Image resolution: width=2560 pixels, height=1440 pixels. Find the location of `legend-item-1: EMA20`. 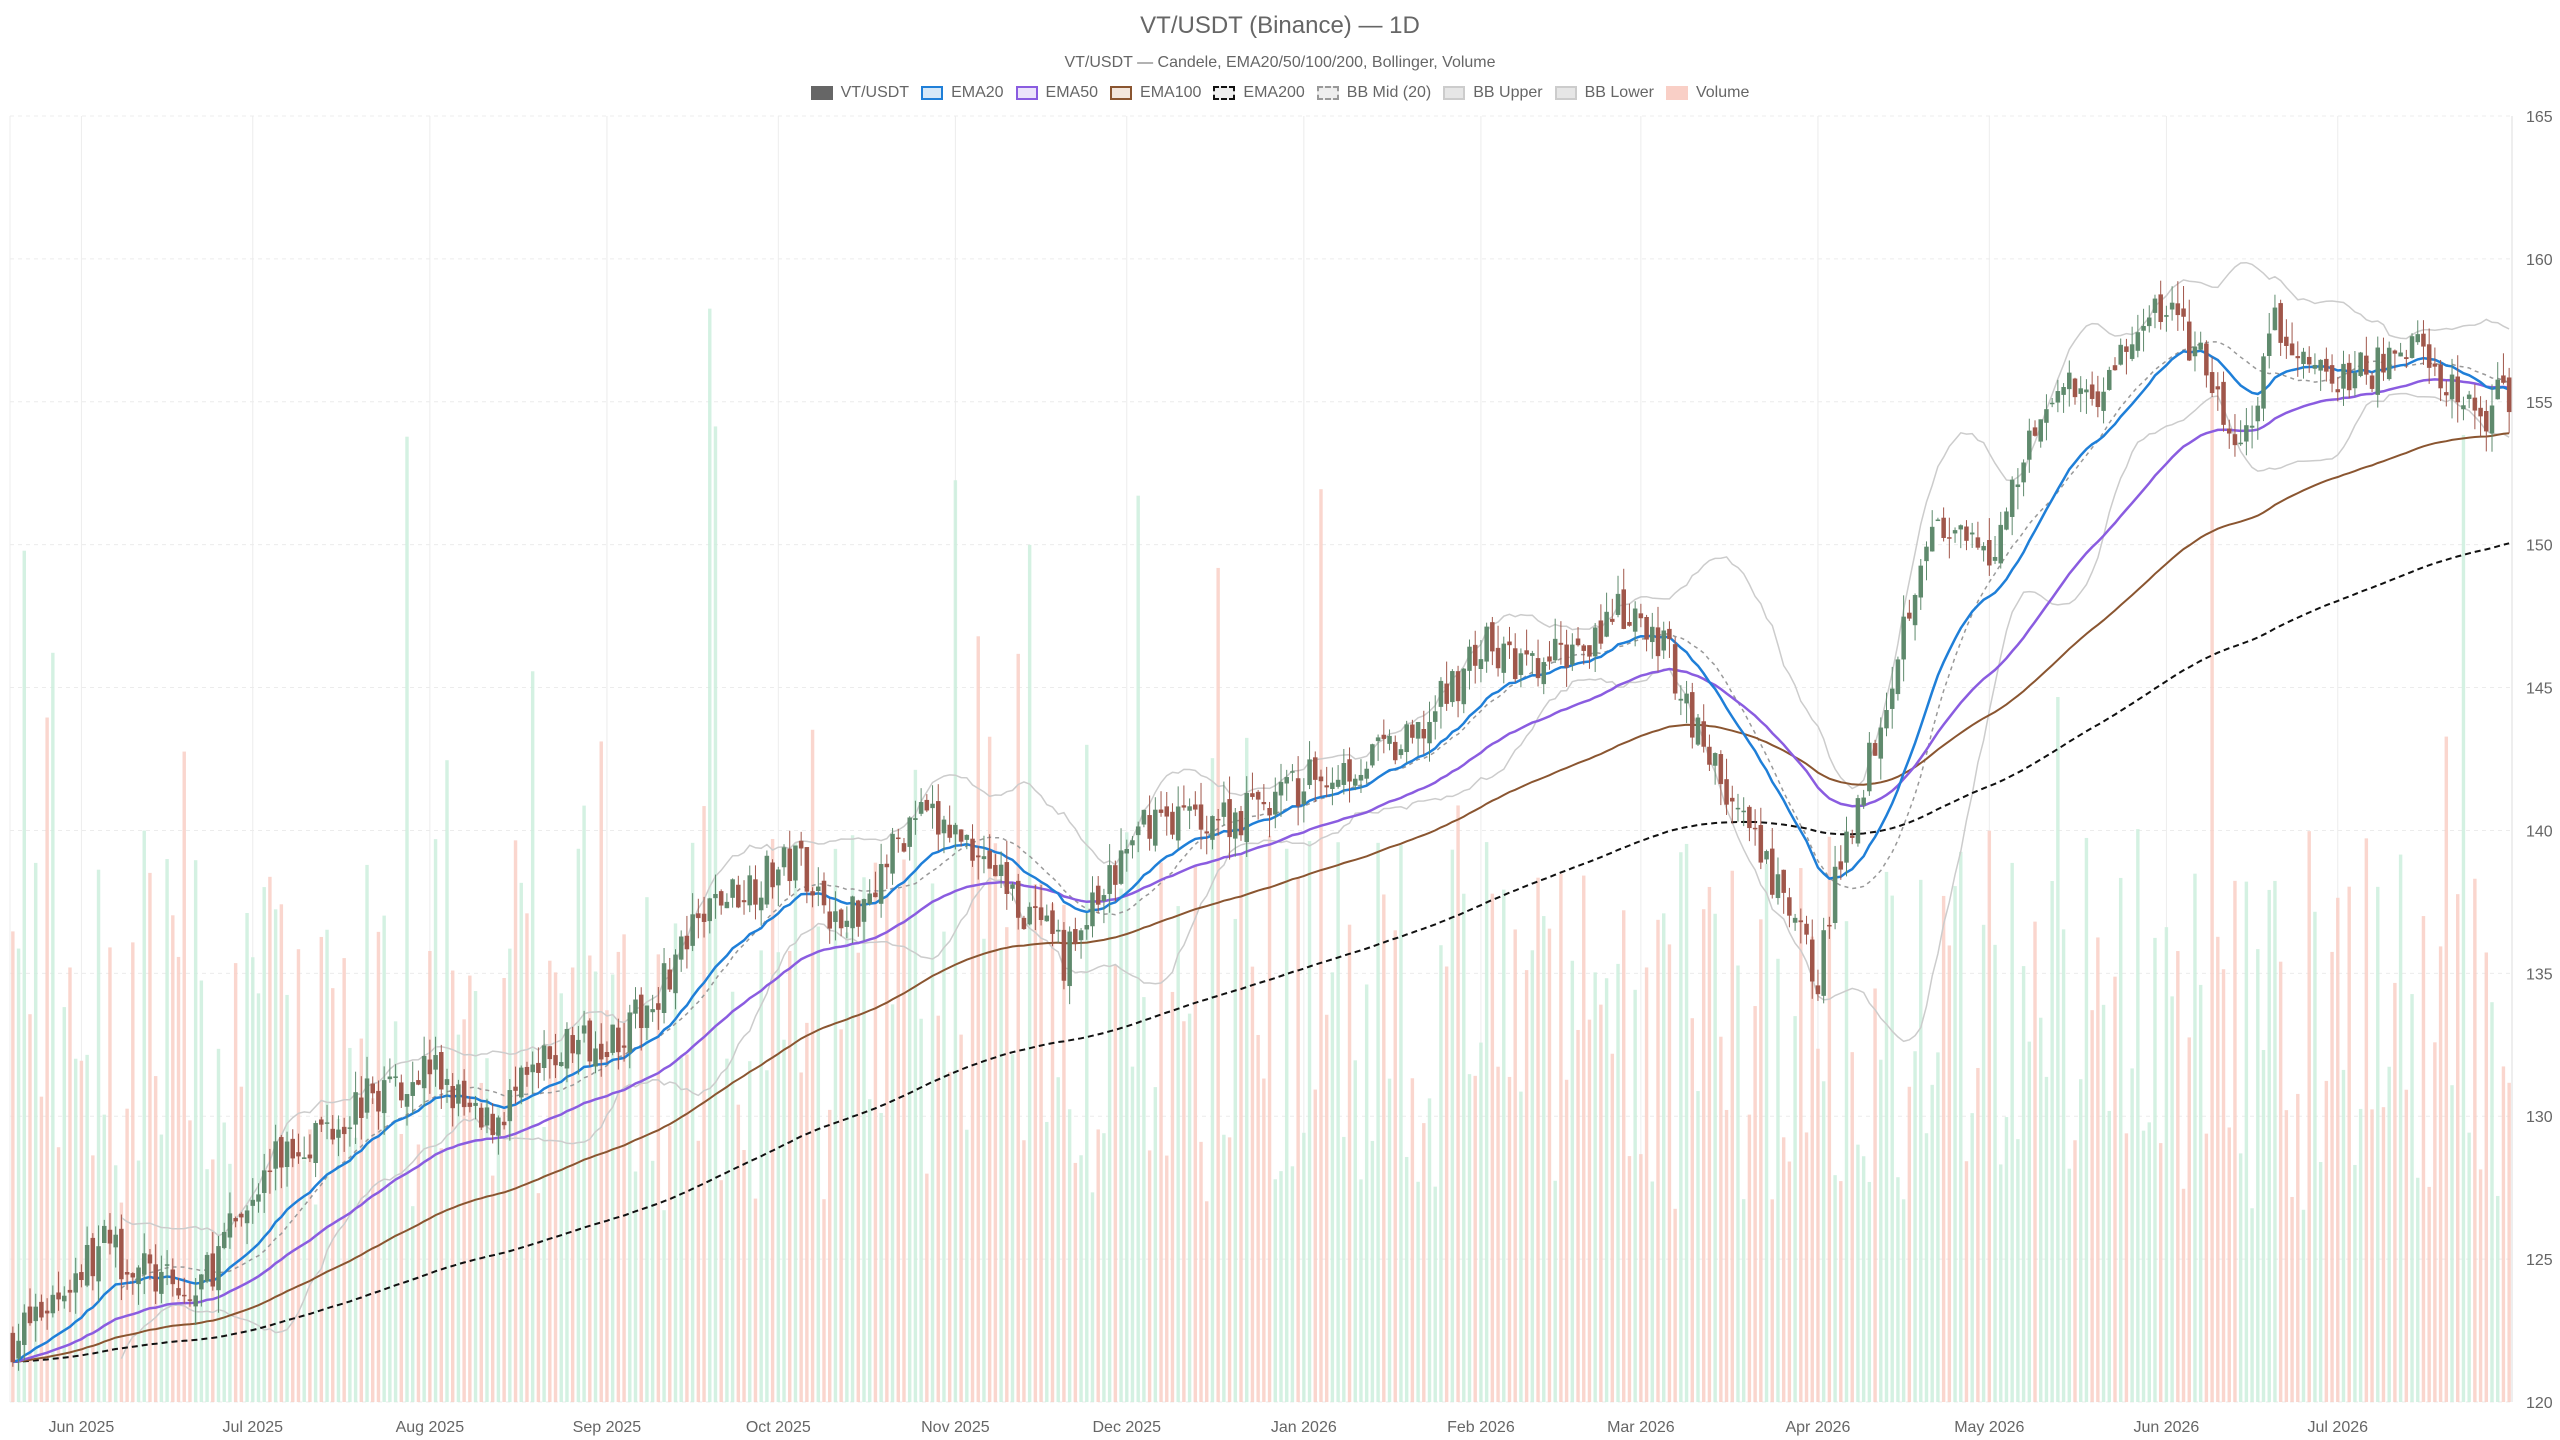

legend-item-1: EMA20 is located at coordinates (962, 93).